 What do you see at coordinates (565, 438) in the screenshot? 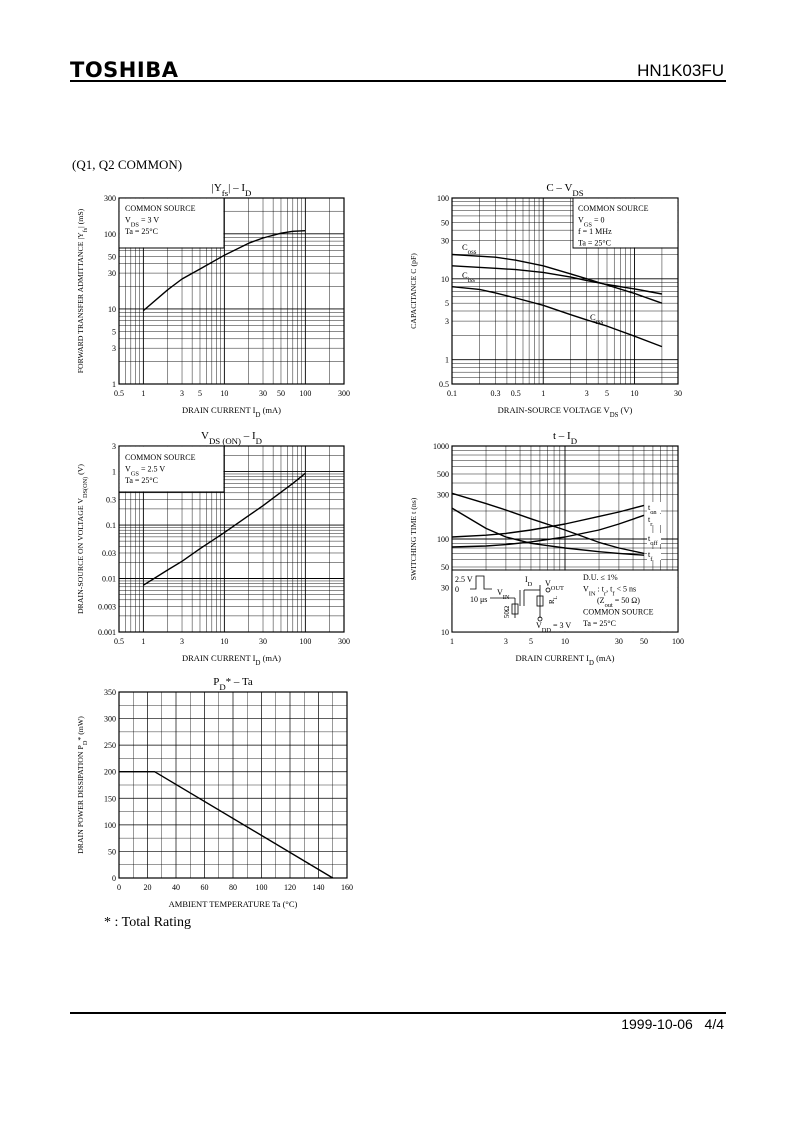
I see `chart-title: t – ID` at bounding box center [565, 438].